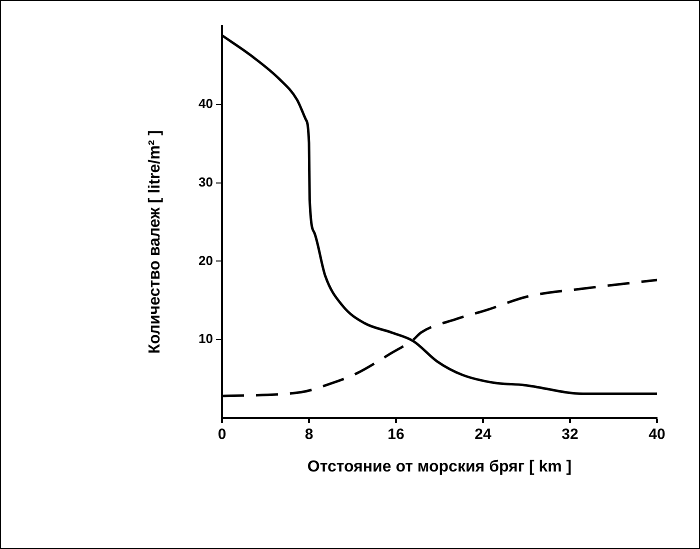 This screenshot has height=549, width=700. I want to click on y-tick-label: 20, so click(205, 260).